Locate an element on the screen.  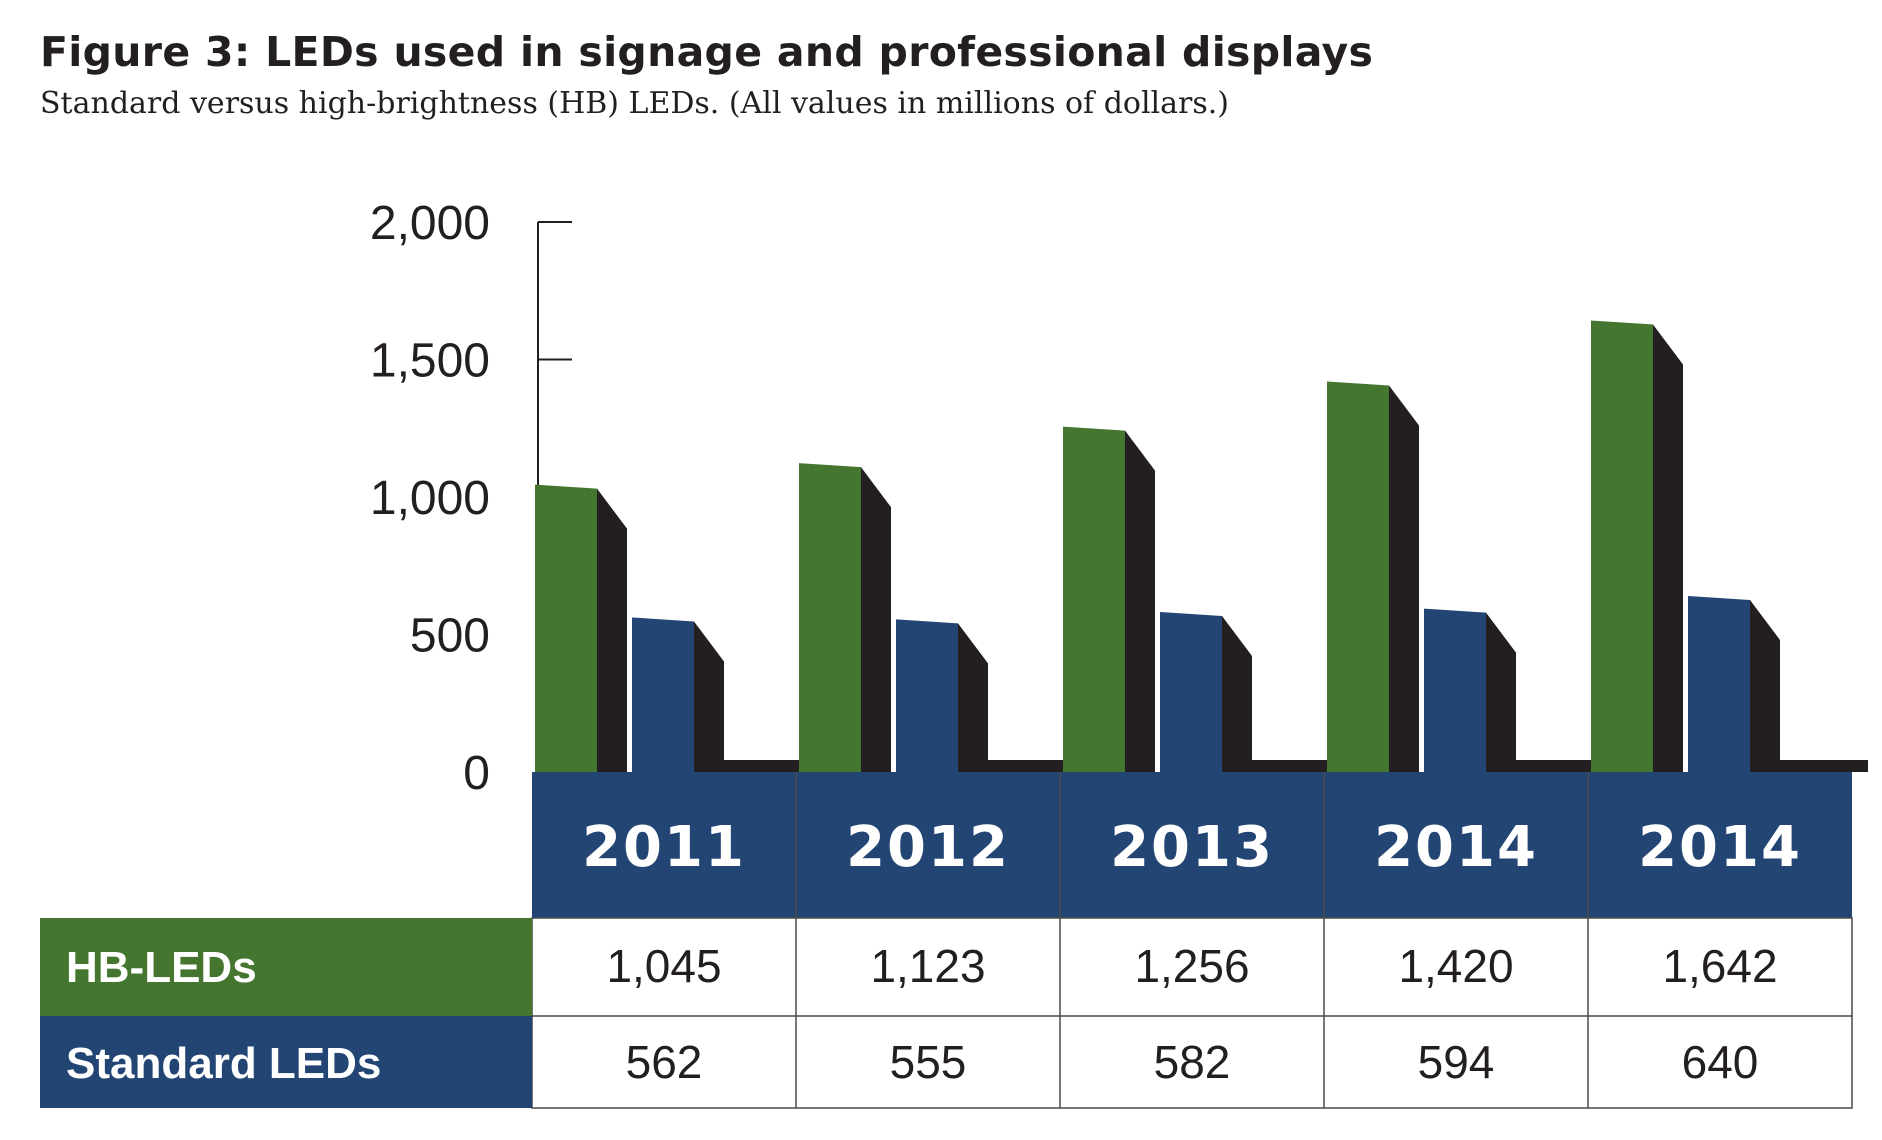
y-axis: 0 500 1,000 1,500 2,000 is located at coordinates (471, 498).